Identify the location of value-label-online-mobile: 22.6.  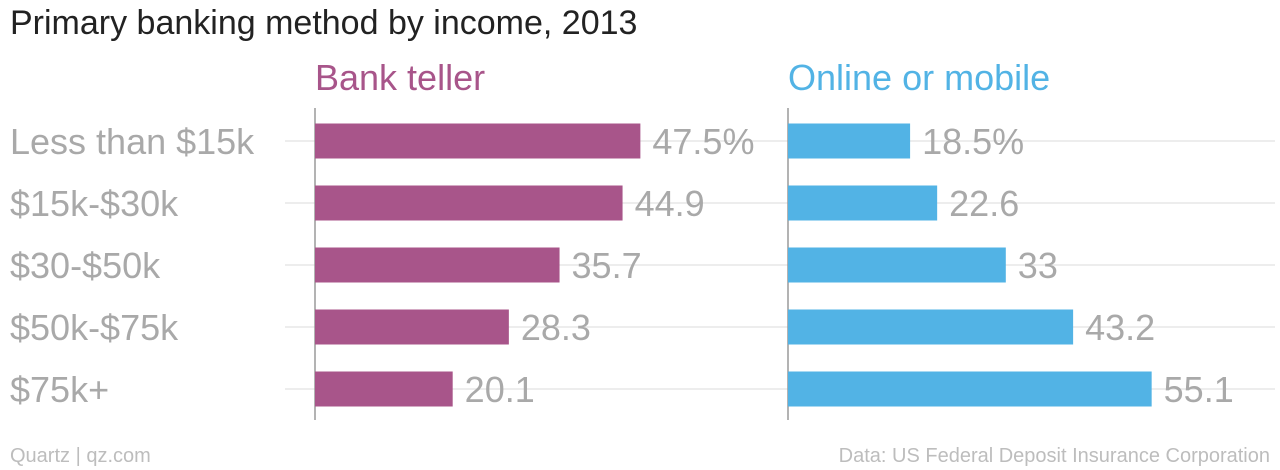
(984, 203).